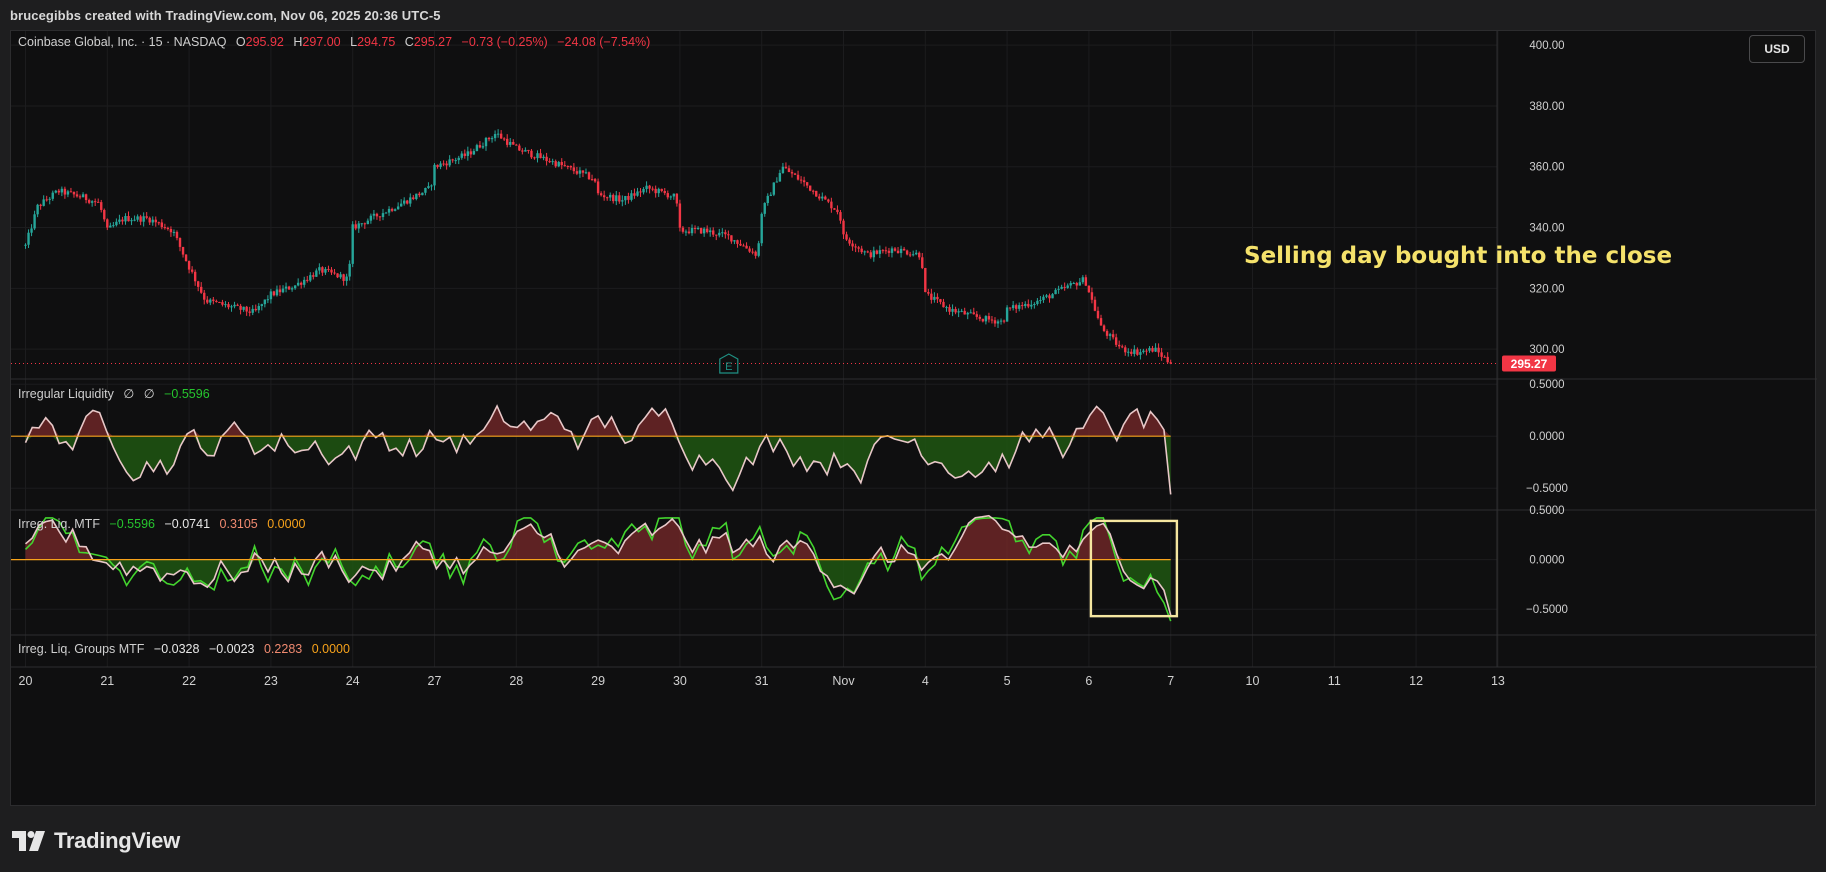 The width and height of the screenshot is (1826, 872). Describe the element at coordinates (409, 42) in the screenshot. I see `close-label: C` at that location.